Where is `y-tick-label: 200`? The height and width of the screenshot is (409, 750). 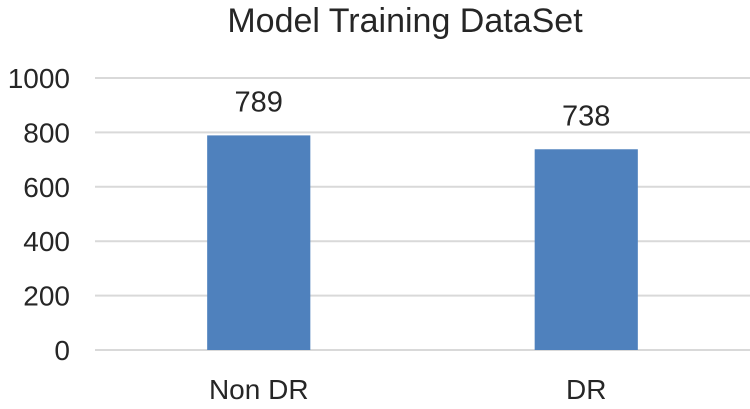
y-tick-label: 200 is located at coordinates (46, 296).